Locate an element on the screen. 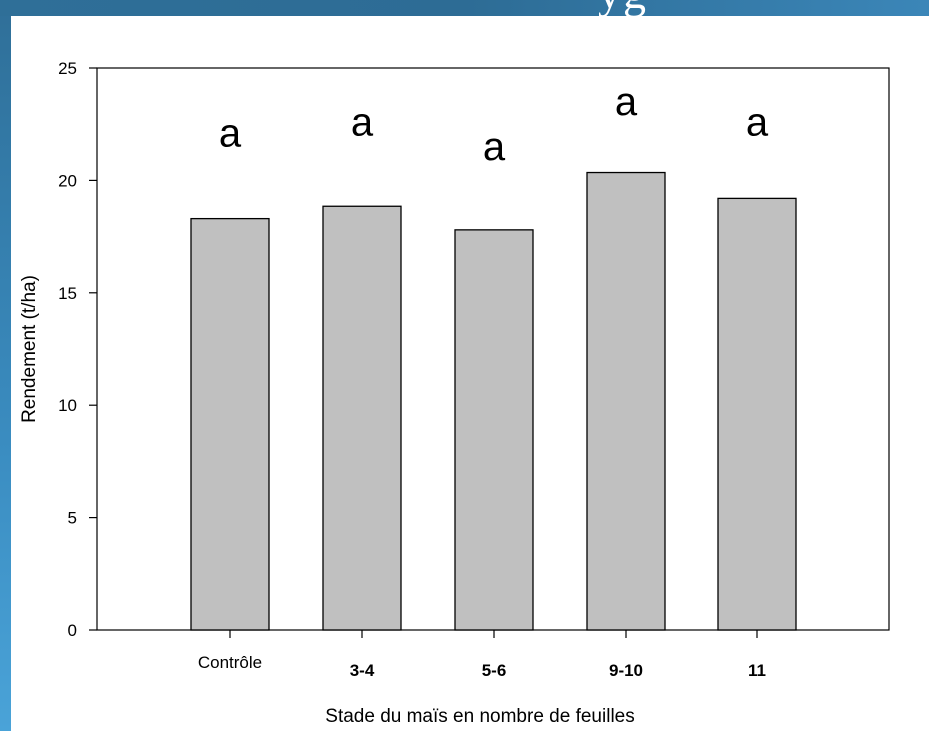  y-tick-label-2: 10 is located at coordinates (67, 405).